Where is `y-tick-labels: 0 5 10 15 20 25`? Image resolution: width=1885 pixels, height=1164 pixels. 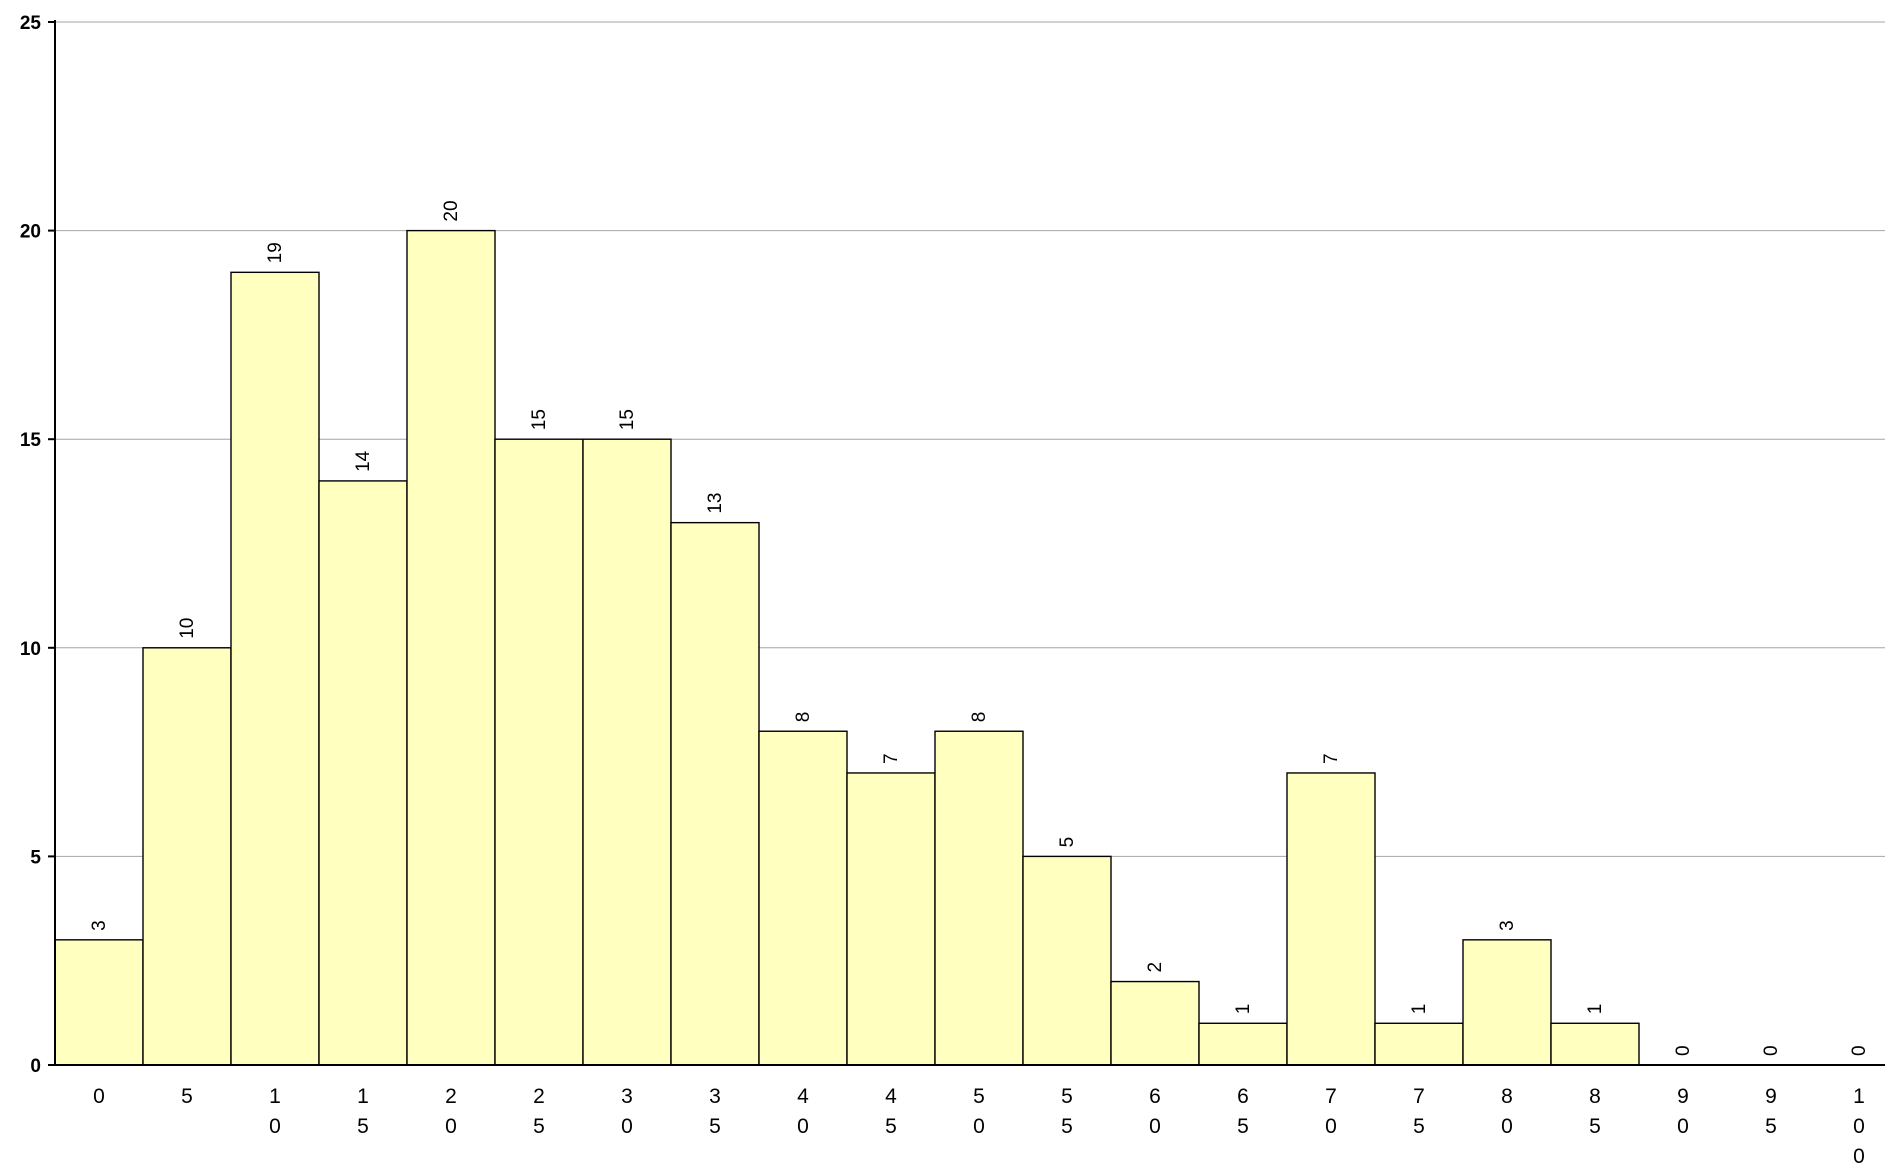
y-tick-labels: 0 5 10 15 20 25 is located at coordinates (31, 545).